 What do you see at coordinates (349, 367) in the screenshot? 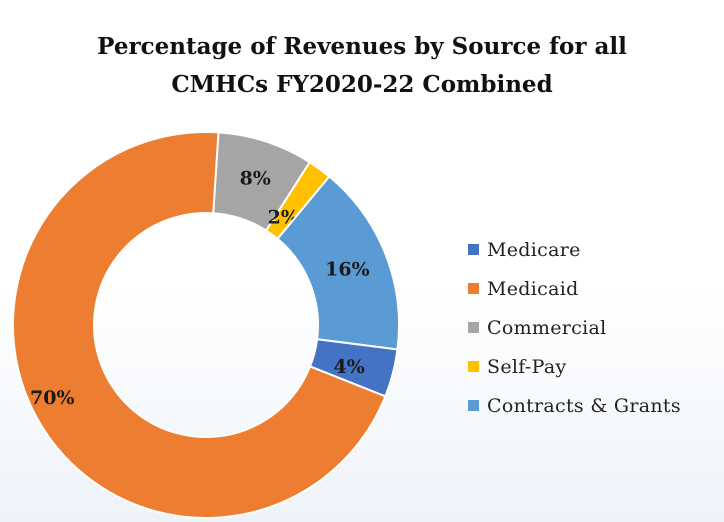
I see `slice-label-medicare: 4%` at bounding box center [349, 367].